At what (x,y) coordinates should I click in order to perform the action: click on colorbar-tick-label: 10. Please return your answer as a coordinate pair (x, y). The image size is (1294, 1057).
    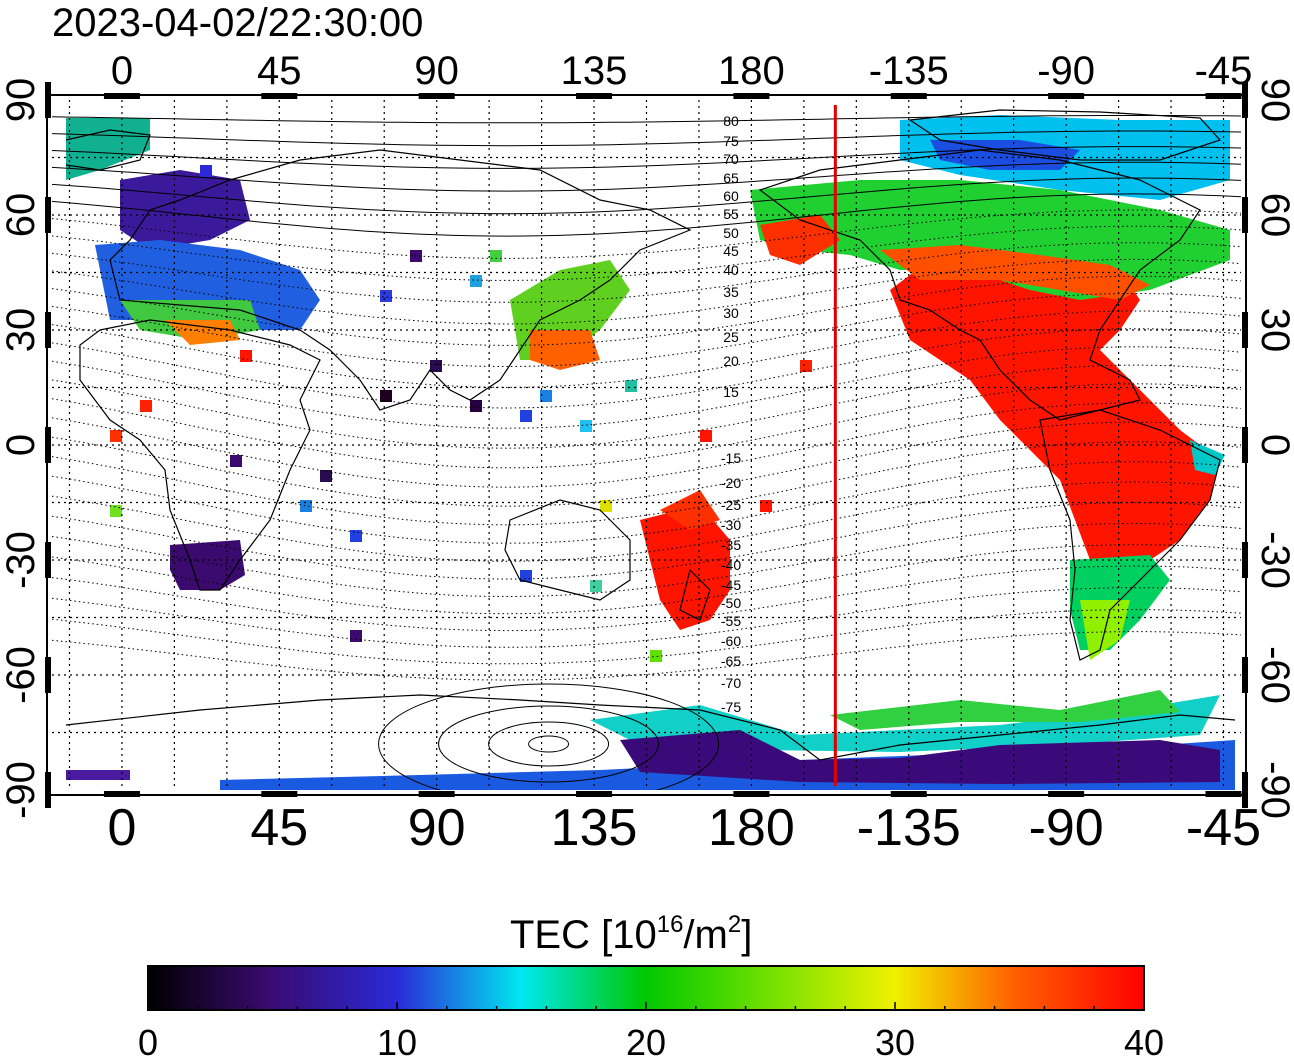
    Looking at the image, I should click on (397, 1039).